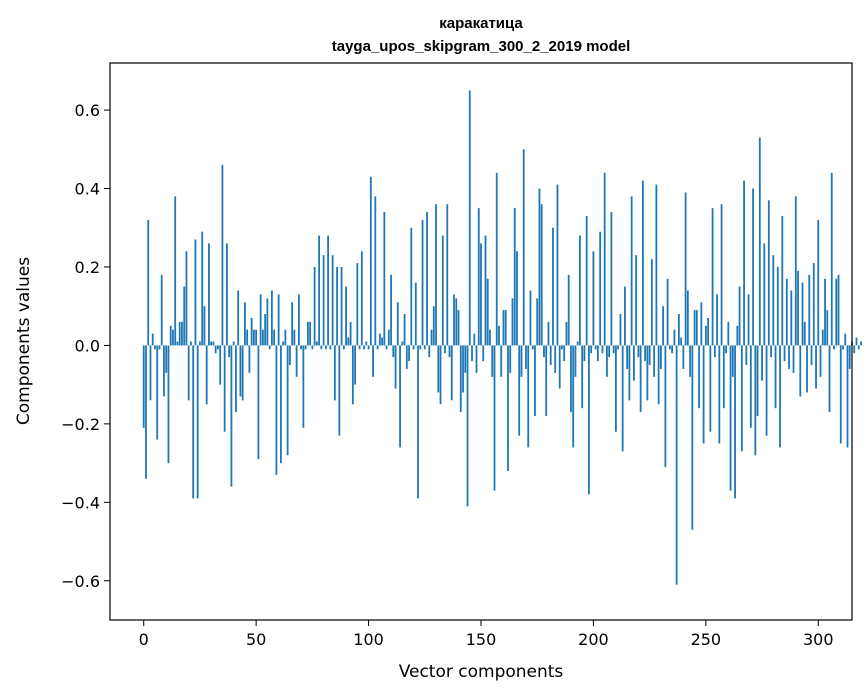 The width and height of the screenshot is (867, 696). Describe the element at coordinates (80, 424) in the screenshot. I see `y-tick-label: −0.2` at that location.